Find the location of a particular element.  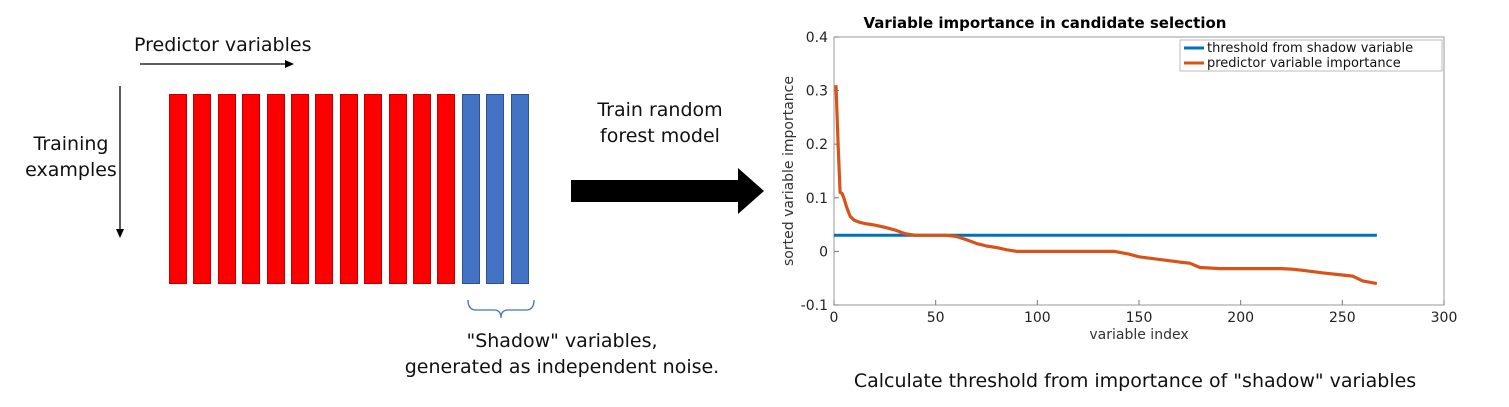

y-tick-label: 0.1 is located at coordinates (817, 199).